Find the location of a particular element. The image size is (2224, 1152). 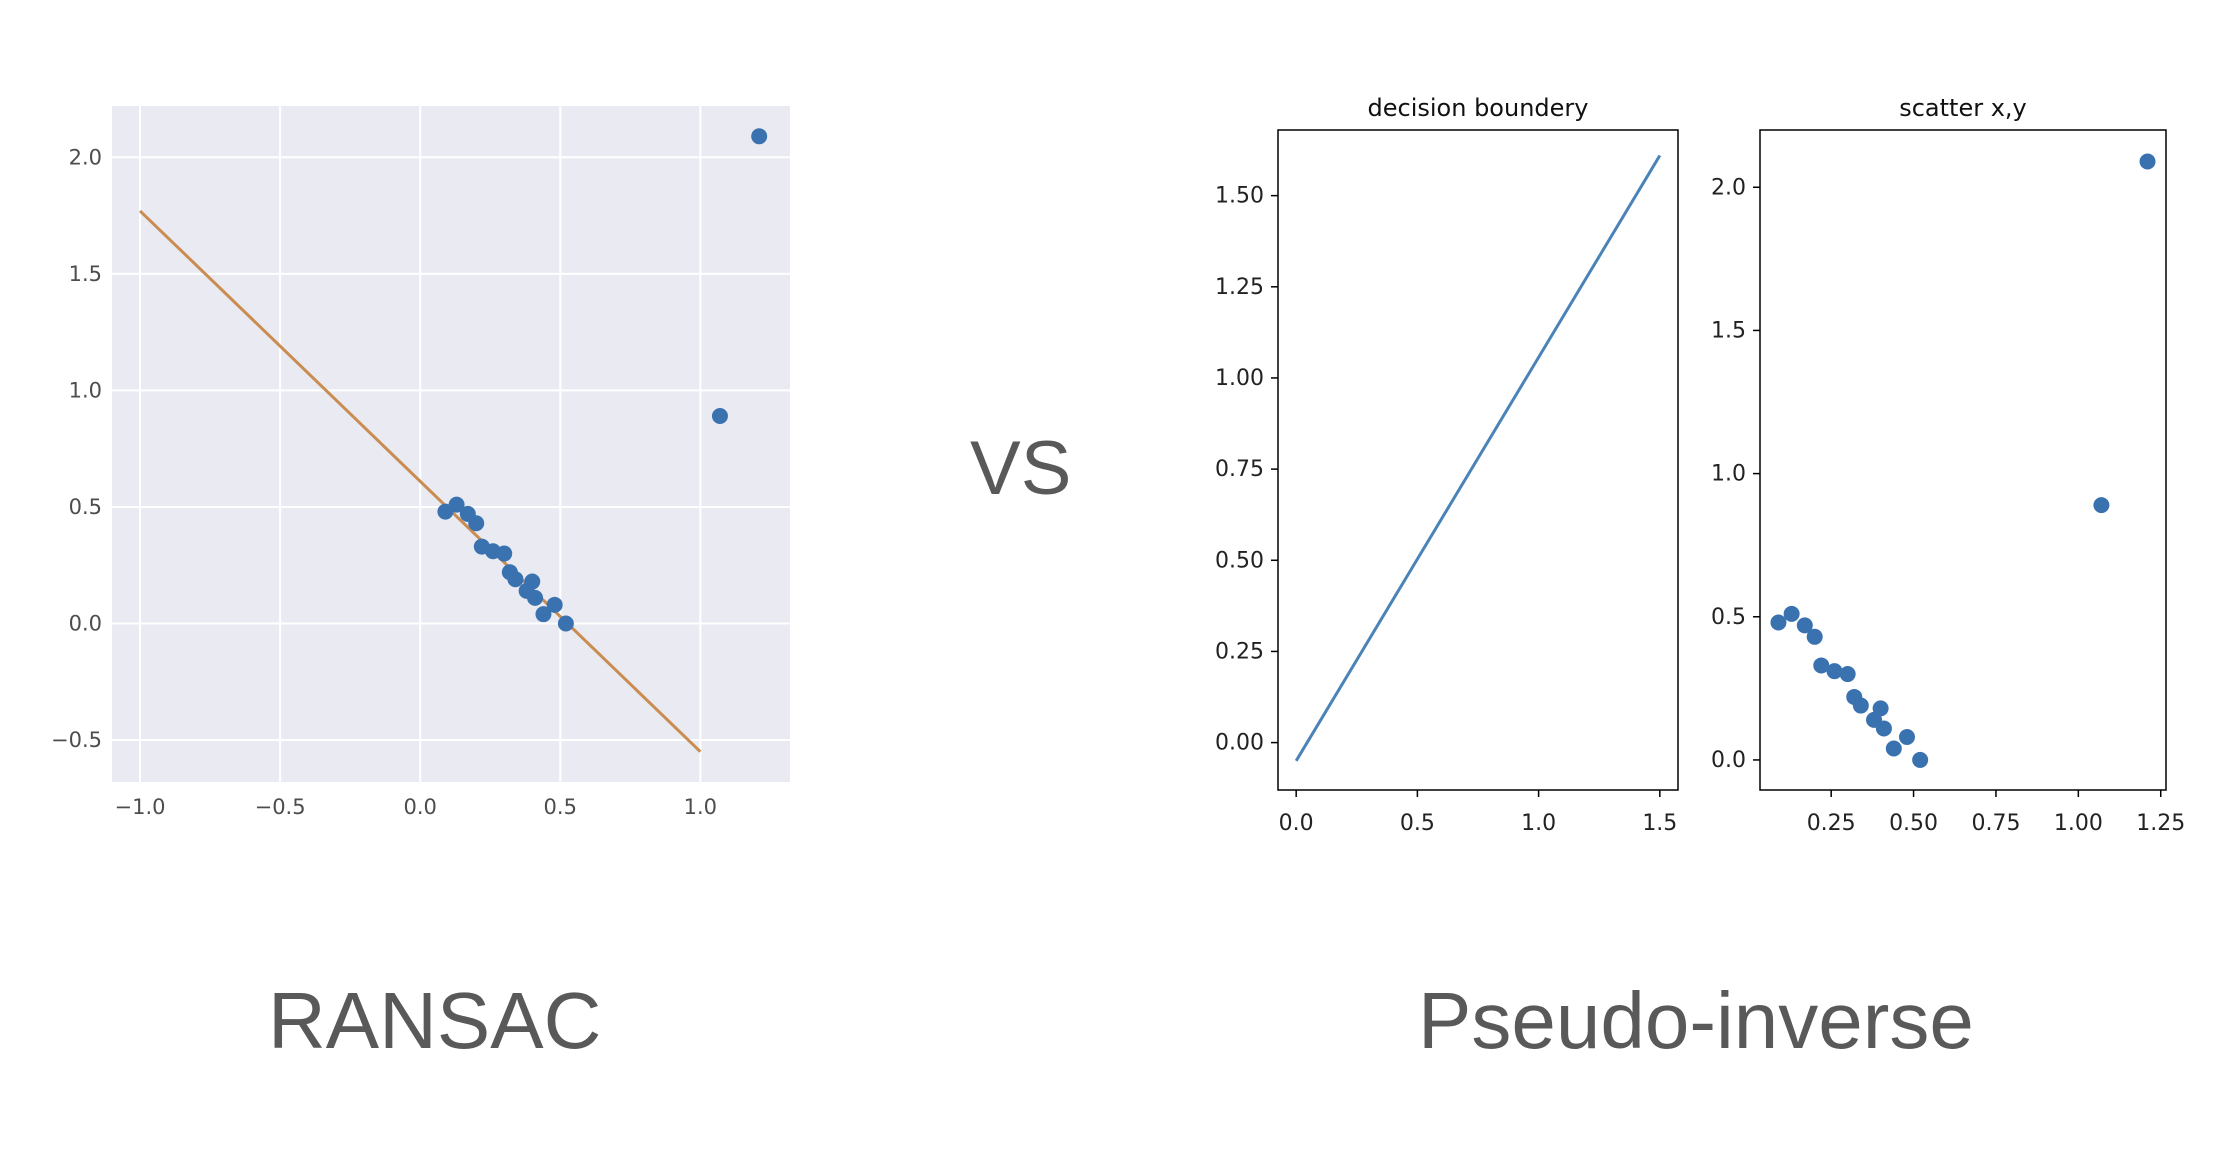

x-tick-label: 0.50 is located at coordinates (1913, 823).